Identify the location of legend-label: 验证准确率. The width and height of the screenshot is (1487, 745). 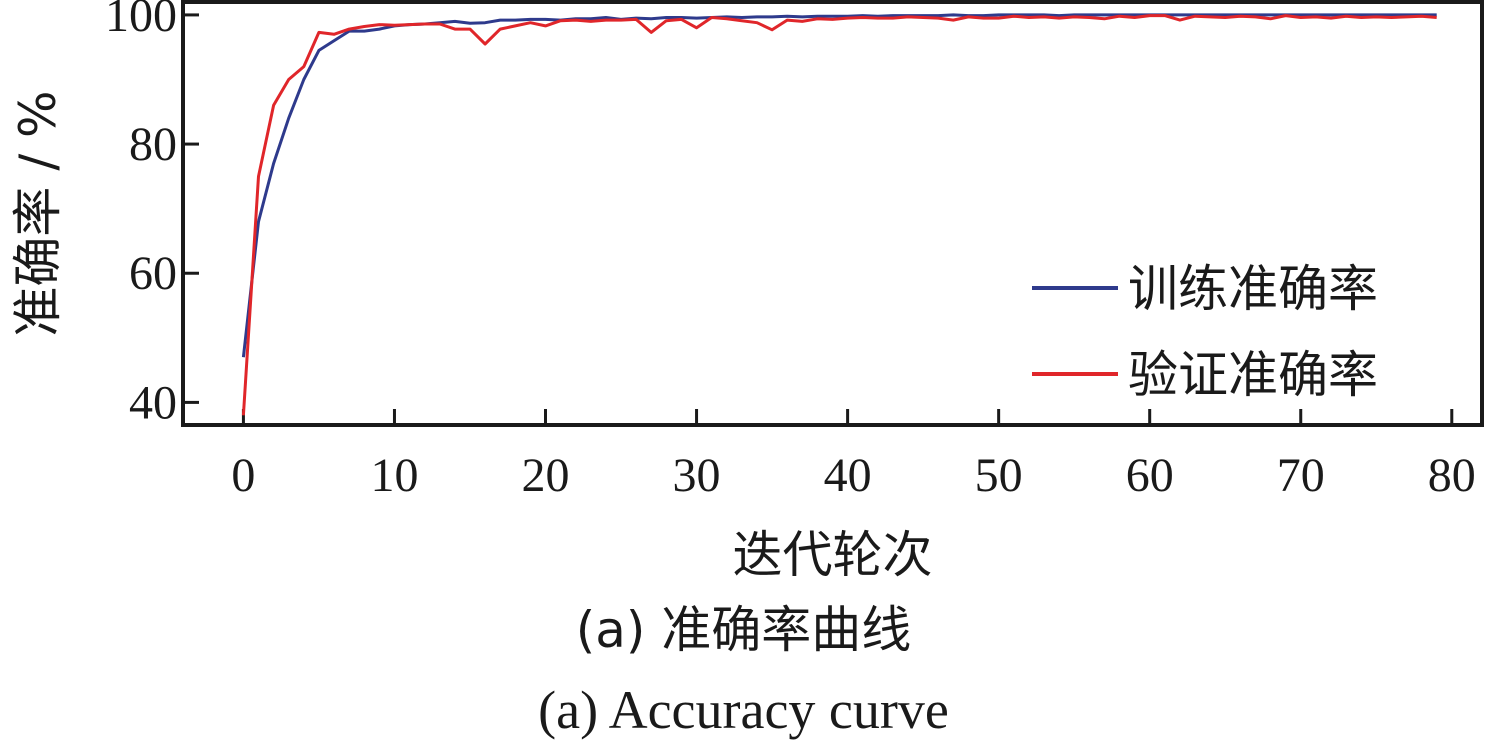
(1253, 375).